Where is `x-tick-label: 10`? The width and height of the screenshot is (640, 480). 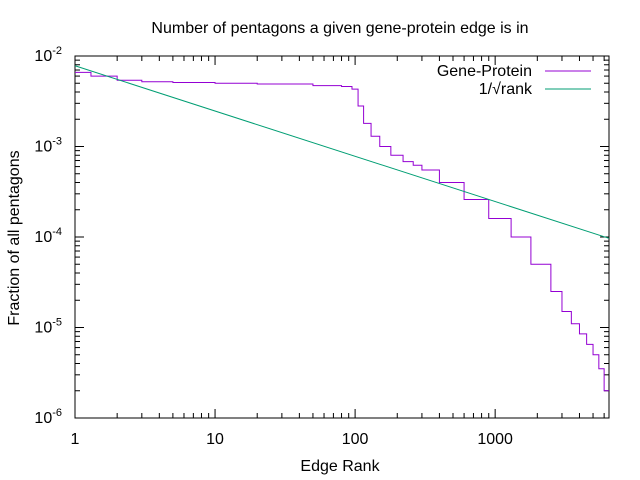
x-tick-label: 10 is located at coordinates (215, 439).